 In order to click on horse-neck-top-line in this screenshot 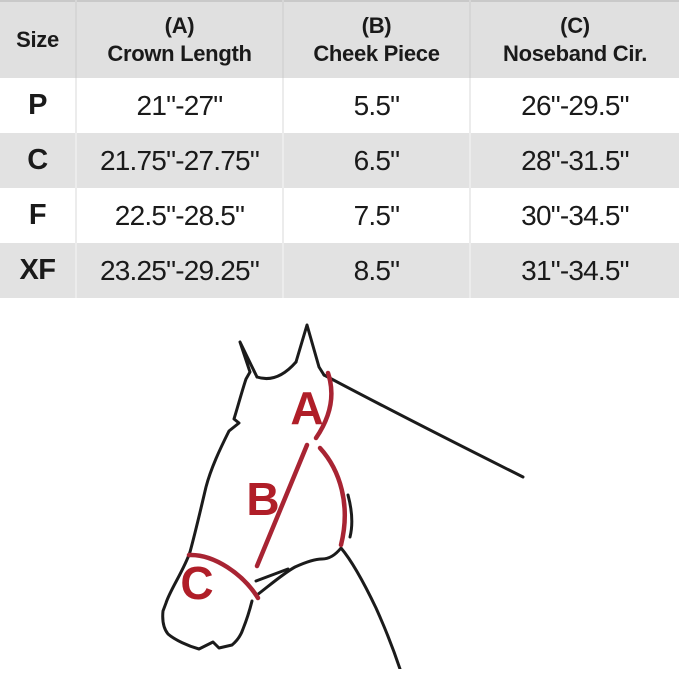, I will do `click(423, 426)`.